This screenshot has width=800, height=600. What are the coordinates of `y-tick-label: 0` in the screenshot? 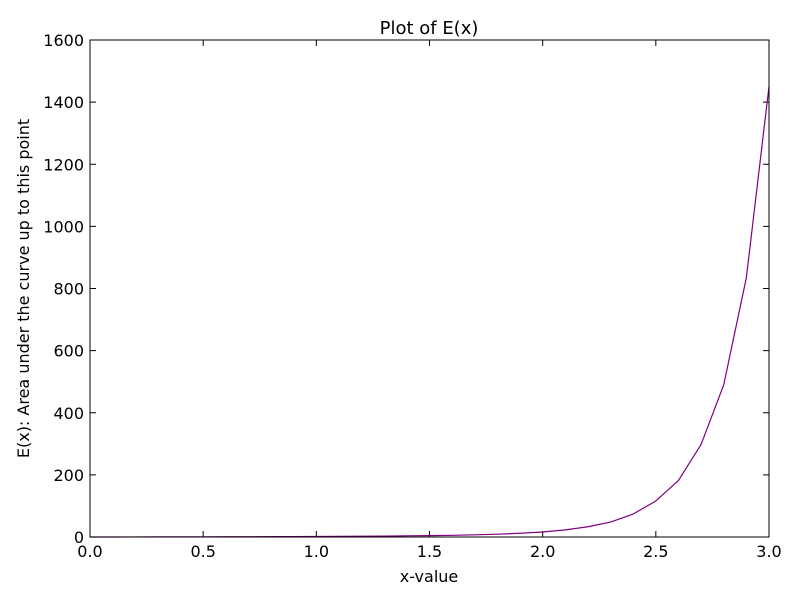 It's located at (79, 537).